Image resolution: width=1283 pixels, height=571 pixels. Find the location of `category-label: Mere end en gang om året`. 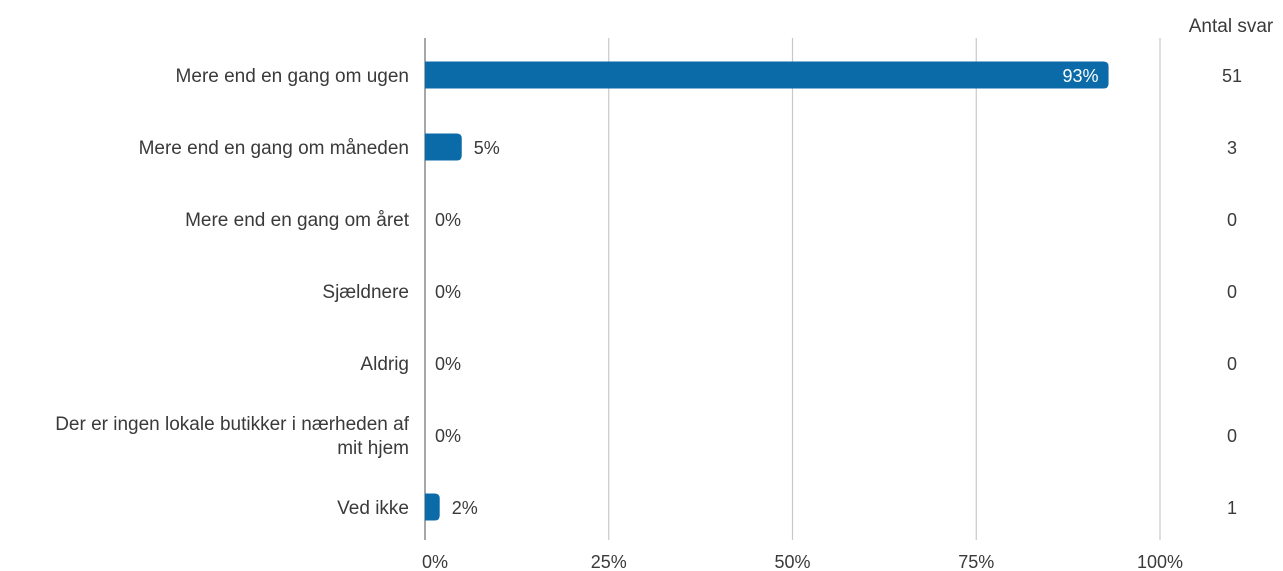

category-label: Mere end en gang om året is located at coordinates (297, 220).